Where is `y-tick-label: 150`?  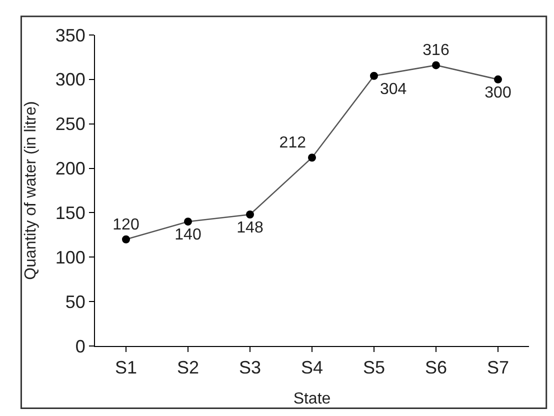 y-tick-label: 150 is located at coordinates (70, 213).